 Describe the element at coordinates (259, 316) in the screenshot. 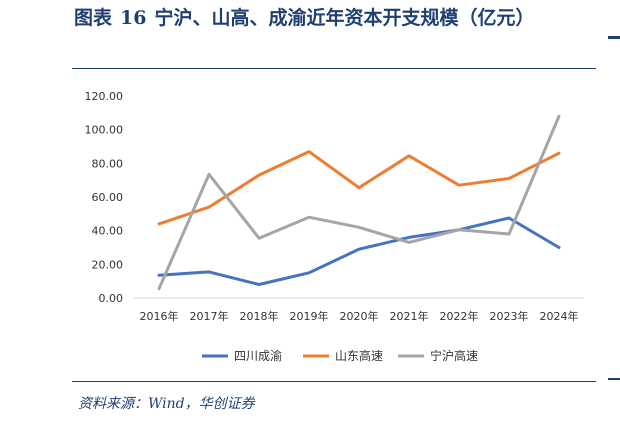

I see `x-tick-label: 2018年` at that location.